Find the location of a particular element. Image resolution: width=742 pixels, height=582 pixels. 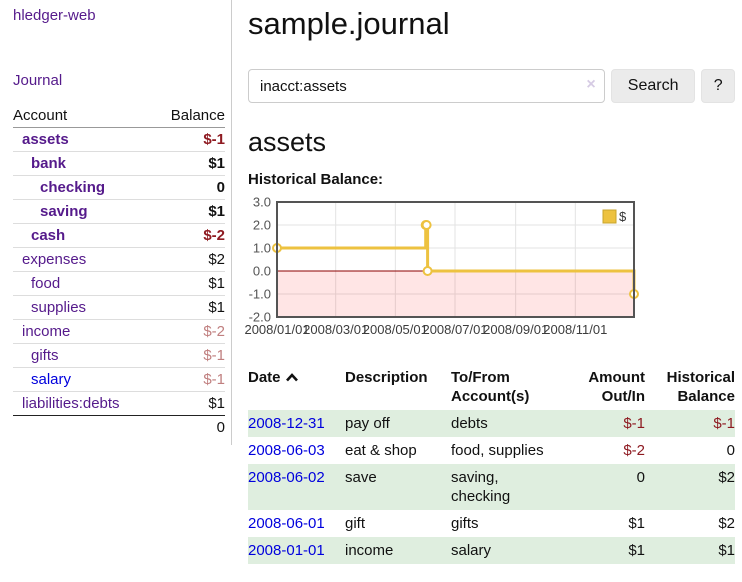

accounts-header-balance: Balance is located at coordinates (189, 116).